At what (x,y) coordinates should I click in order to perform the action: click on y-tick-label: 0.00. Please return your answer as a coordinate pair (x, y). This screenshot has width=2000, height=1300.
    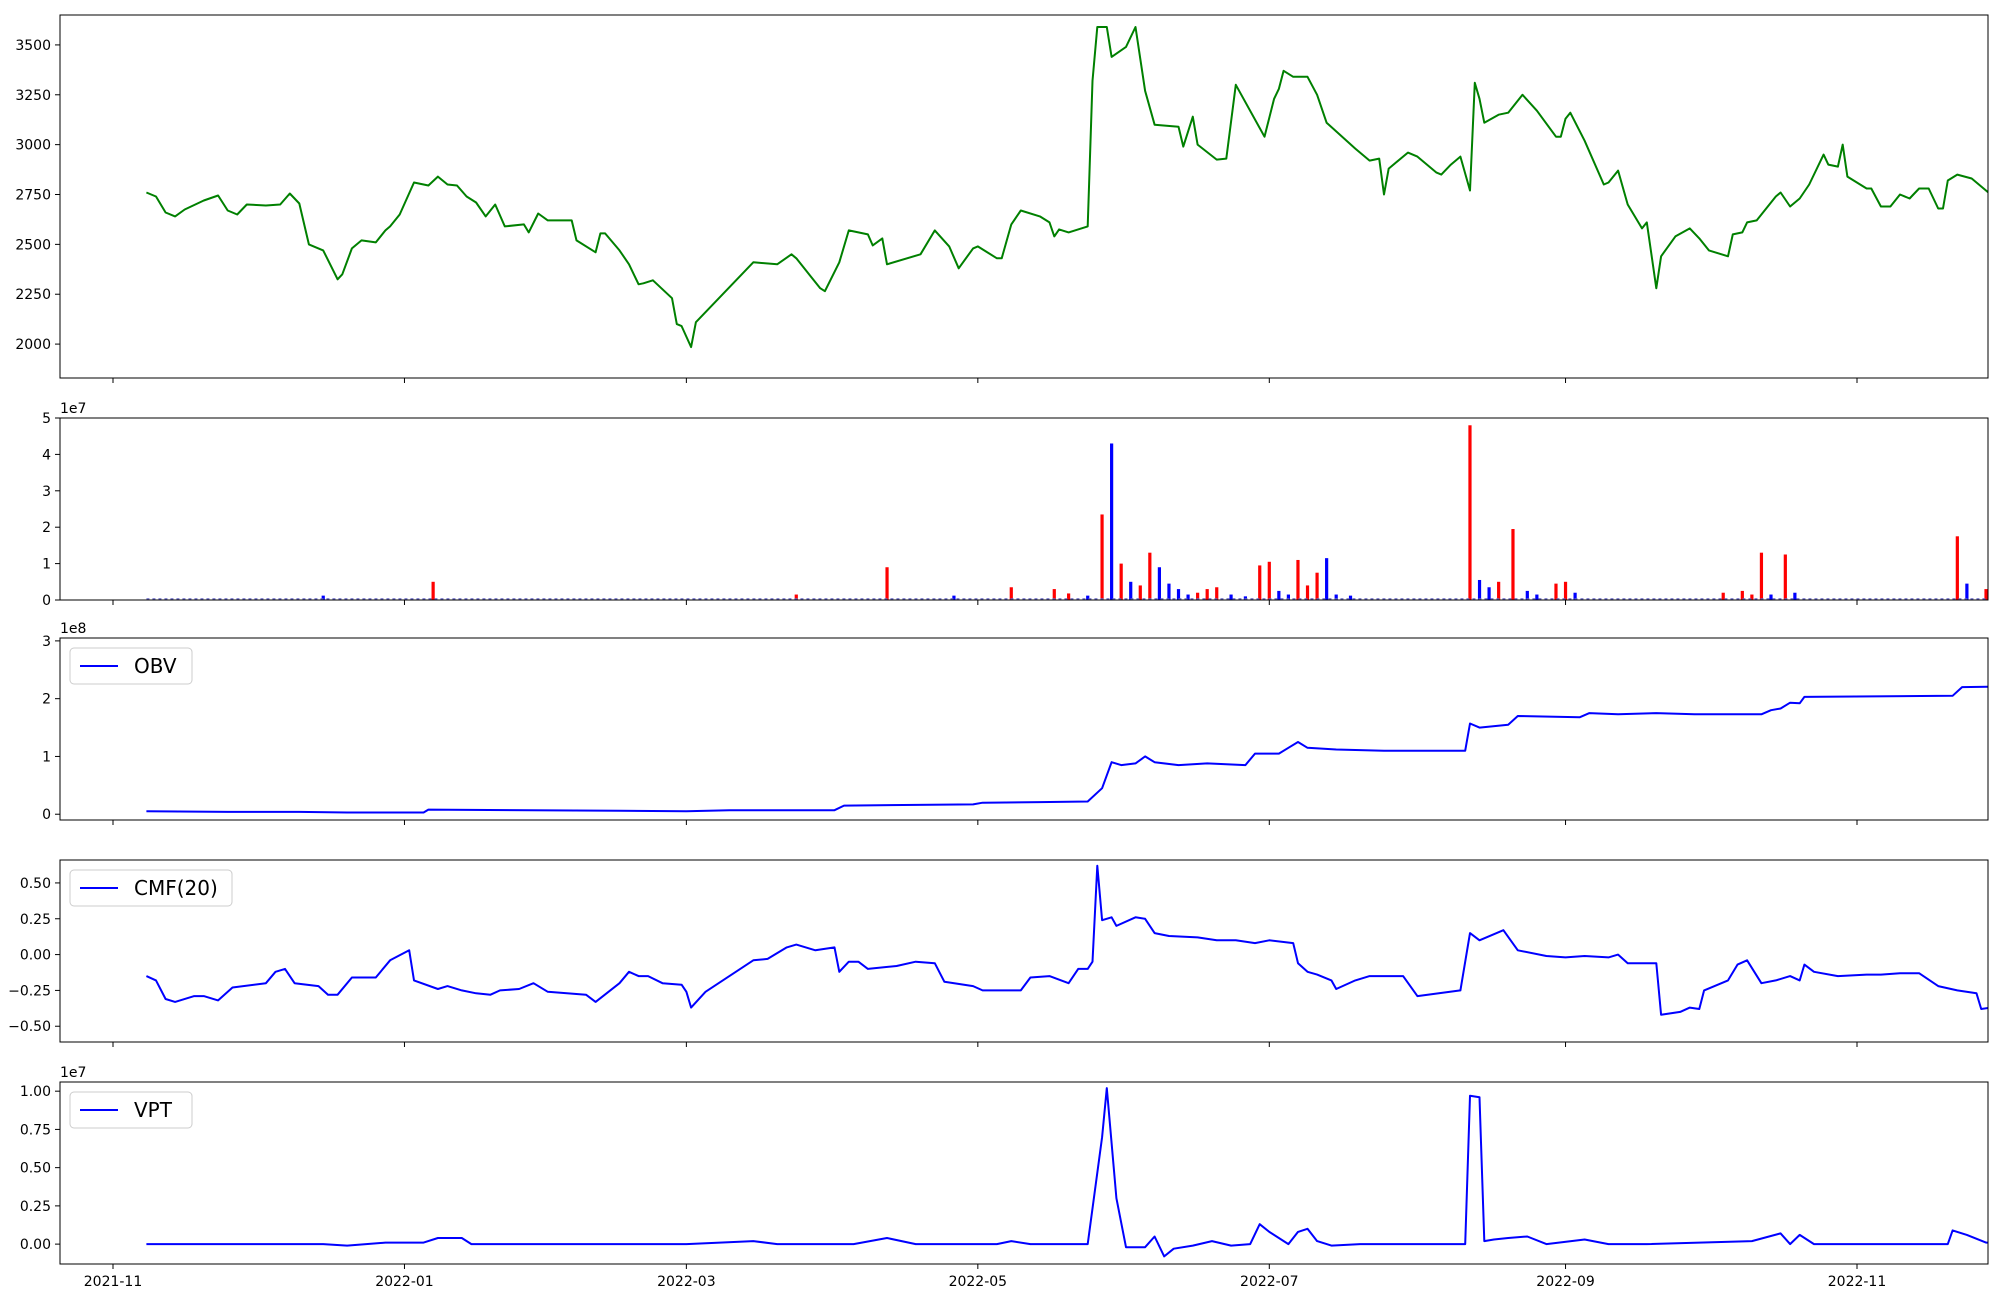
    Looking at the image, I should click on (35, 1245).